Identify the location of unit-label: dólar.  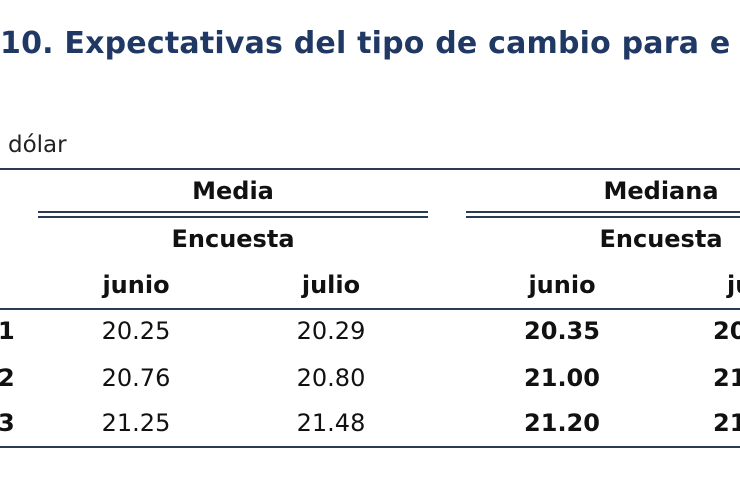
(37, 145).